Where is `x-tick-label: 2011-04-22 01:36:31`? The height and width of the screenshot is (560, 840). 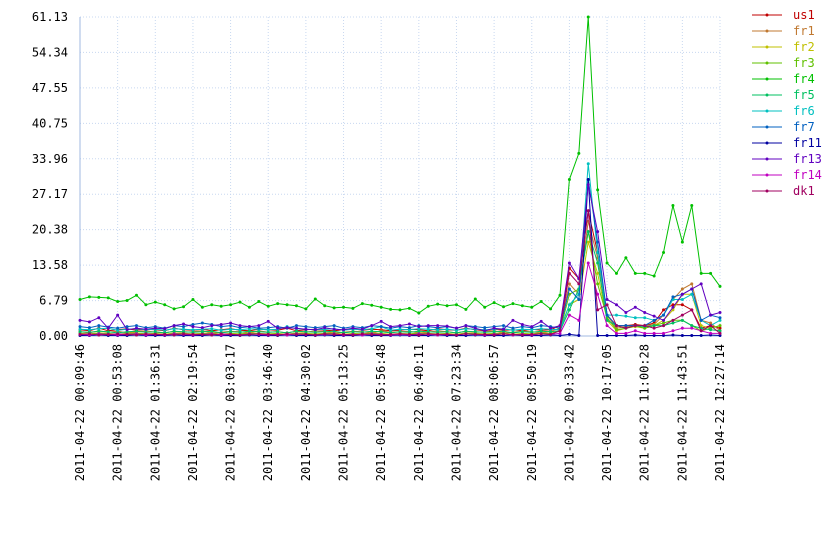
x-tick-label: 2011-04-22 01:36:31 is located at coordinates (155, 412).